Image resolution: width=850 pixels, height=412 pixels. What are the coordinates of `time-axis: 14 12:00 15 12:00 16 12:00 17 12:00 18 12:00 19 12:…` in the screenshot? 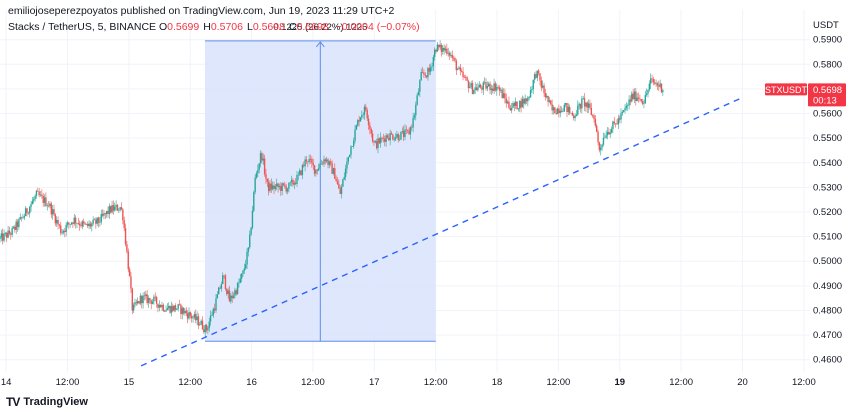 It's located at (408, 382).